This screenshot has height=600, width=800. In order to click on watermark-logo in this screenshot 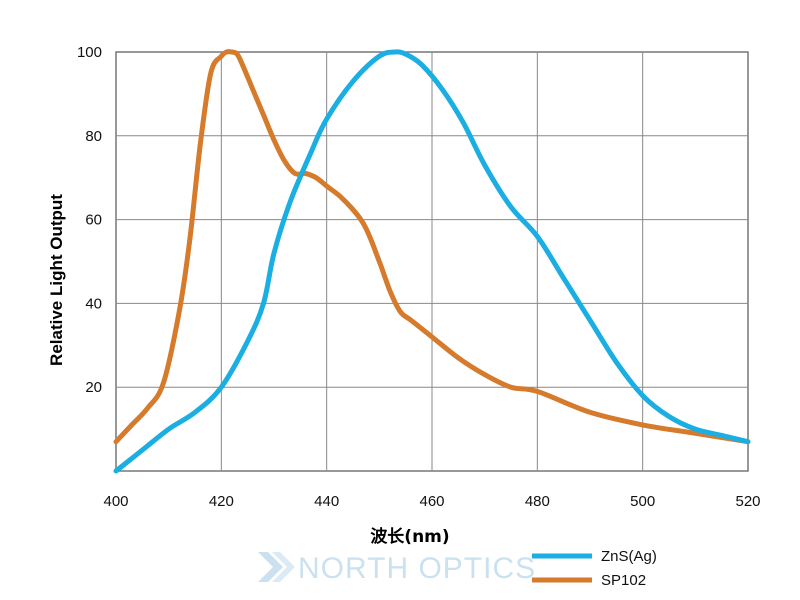, I will do `click(276, 567)`.